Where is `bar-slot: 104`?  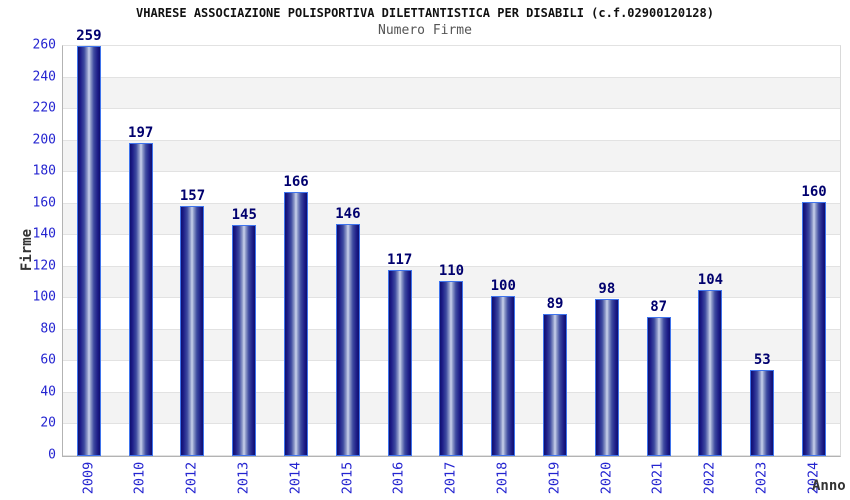
bar-slot: 104 is located at coordinates (711, 251).